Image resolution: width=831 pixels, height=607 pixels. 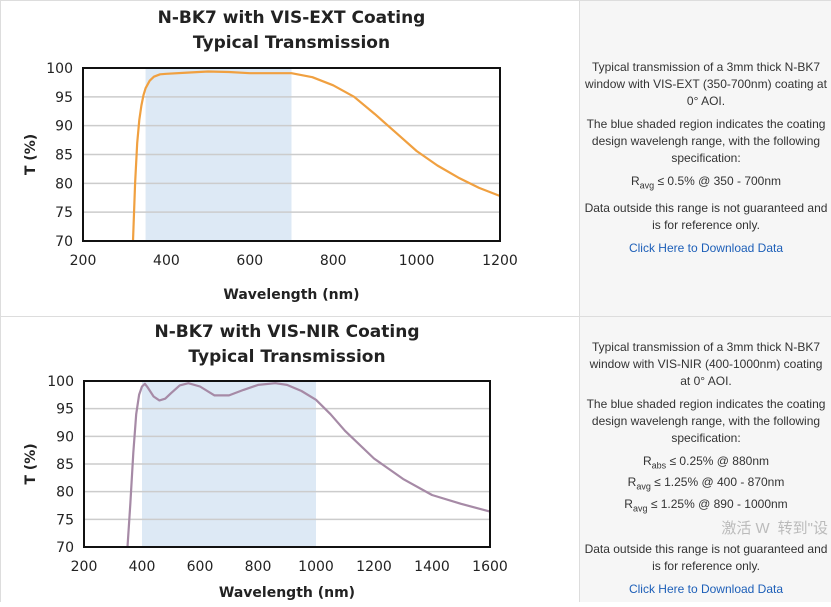 I want to click on watermark-line: 激活 W, so click(x=745, y=529).